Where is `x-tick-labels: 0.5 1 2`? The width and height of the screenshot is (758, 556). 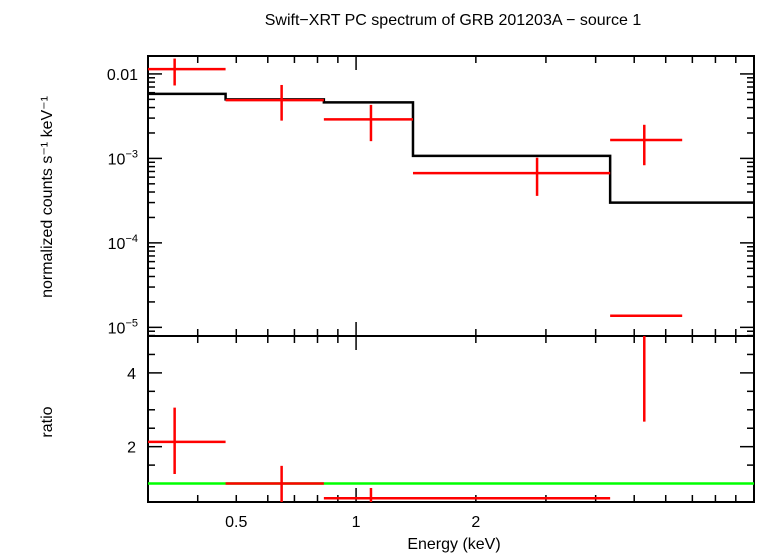
x-tick-labels: 0.5 1 2 is located at coordinates (352, 522).